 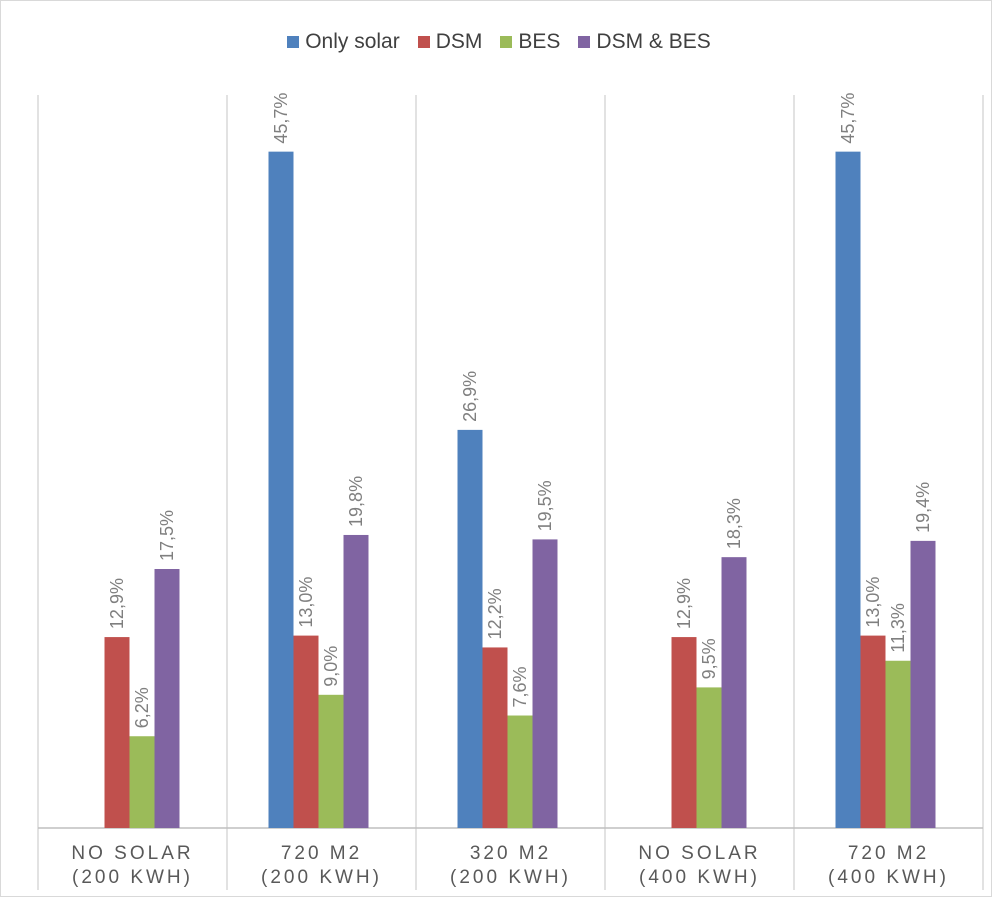 What do you see at coordinates (700, 866) in the screenshot?
I see `category-label: NO SOLAR (400 KWH)` at bounding box center [700, 866].